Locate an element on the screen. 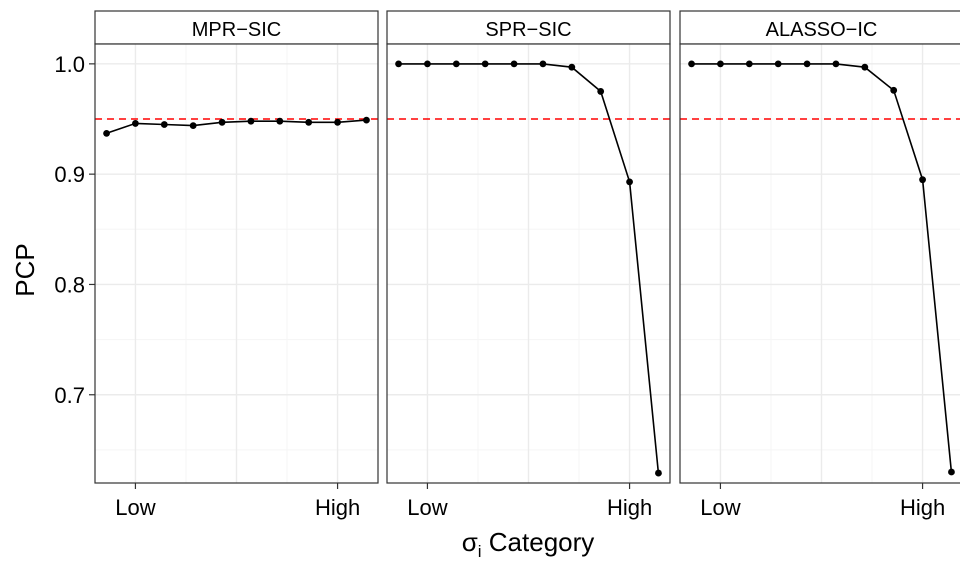 This screenshot has height=561, width=960. facet-title: MPR−SIC is located at coordinates (236, 30).